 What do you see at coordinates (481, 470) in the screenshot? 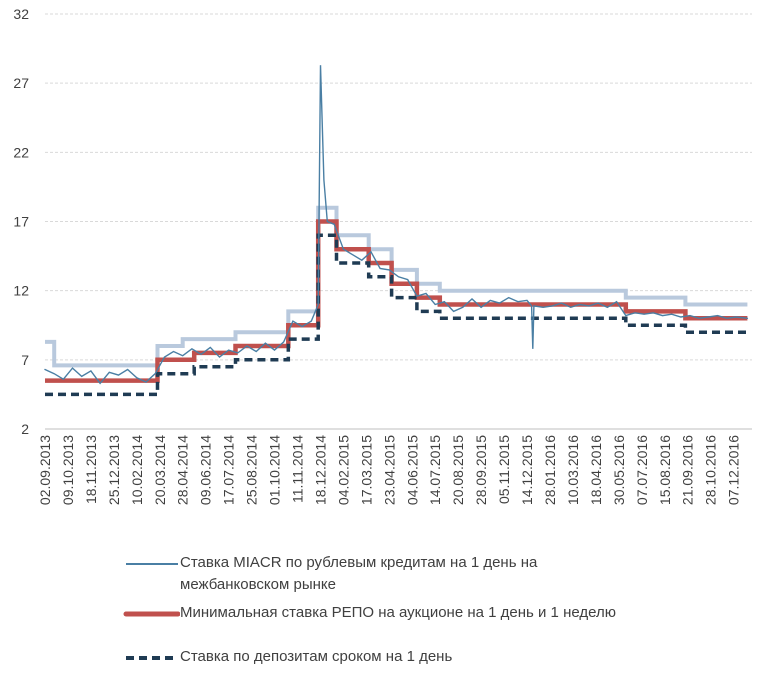
I see `x-tick-label: 28.09.2015` at bounding box center [481, 470].